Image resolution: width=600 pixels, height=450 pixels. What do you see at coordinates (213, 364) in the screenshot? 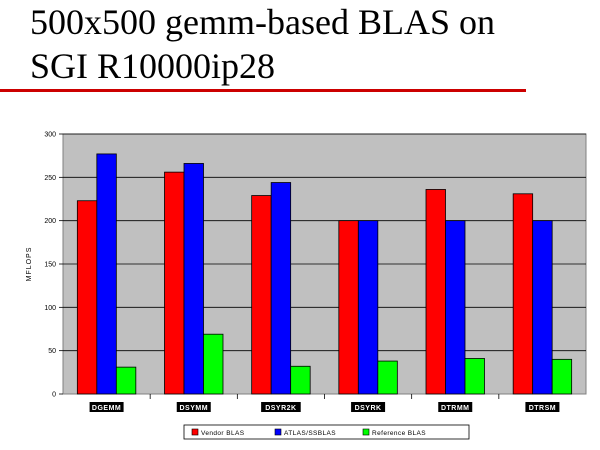
I see `bar-reference-blas-dsymm` at bounding box center [213, 364].